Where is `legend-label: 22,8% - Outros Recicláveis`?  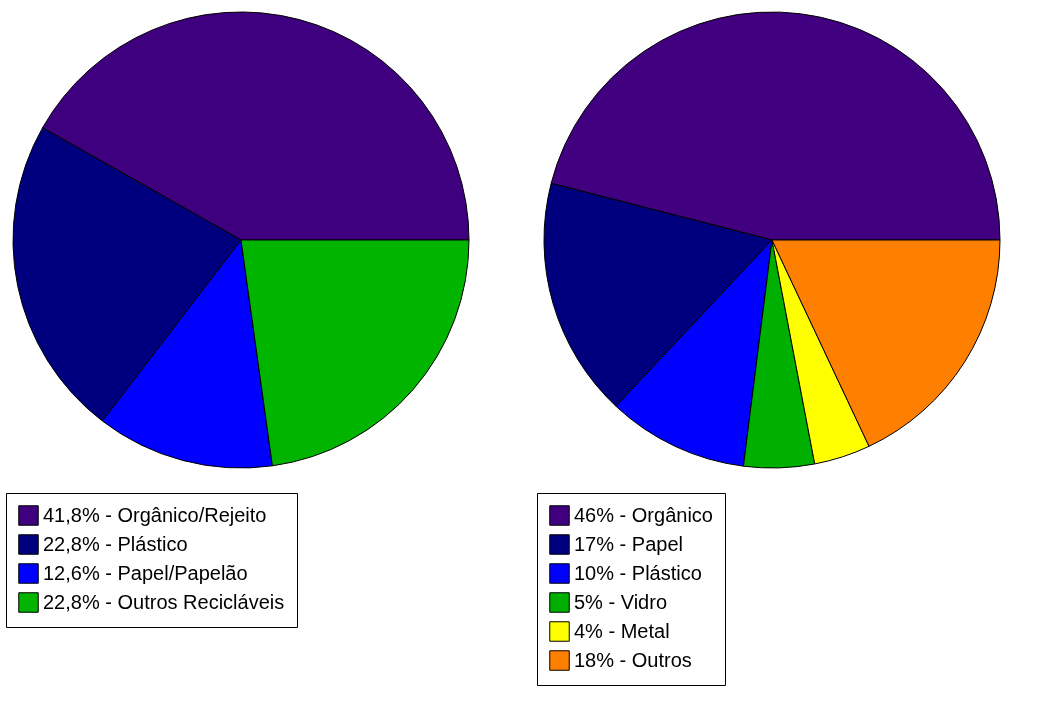
legend-label: 22,8% - Outros Recicláveis is located at coordinates (164, 601).